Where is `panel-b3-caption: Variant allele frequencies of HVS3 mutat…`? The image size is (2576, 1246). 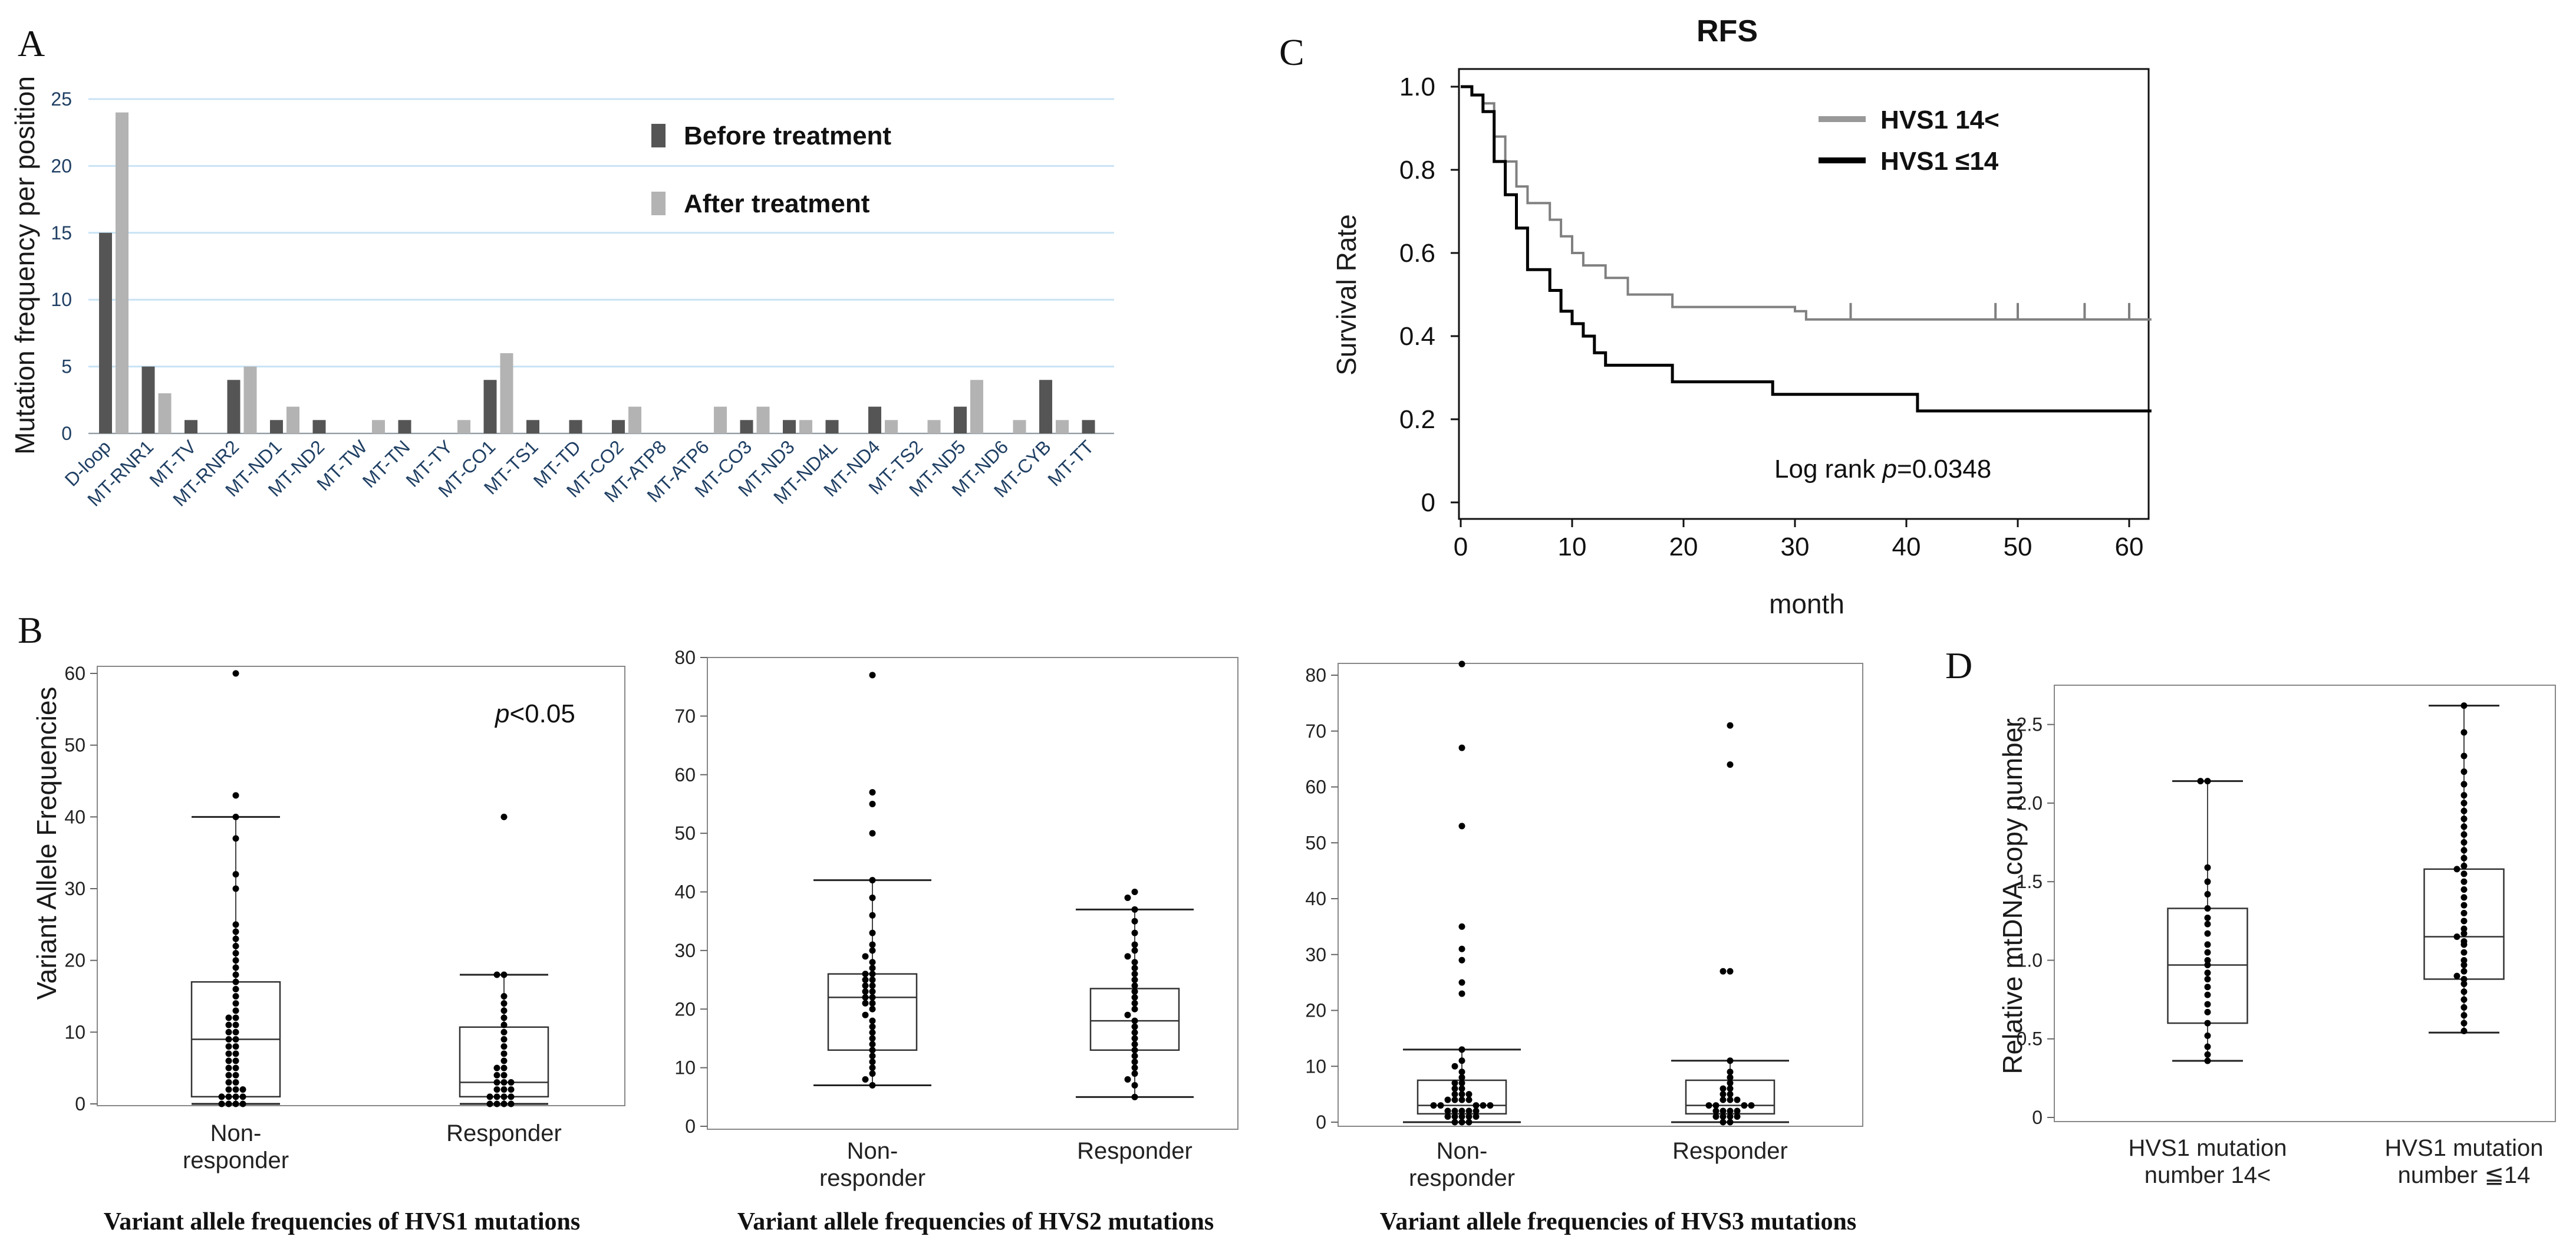
panel-b3-caption: Variant allele frequencies of HVS3 mutat… is located at coordinates (1618, 1221).